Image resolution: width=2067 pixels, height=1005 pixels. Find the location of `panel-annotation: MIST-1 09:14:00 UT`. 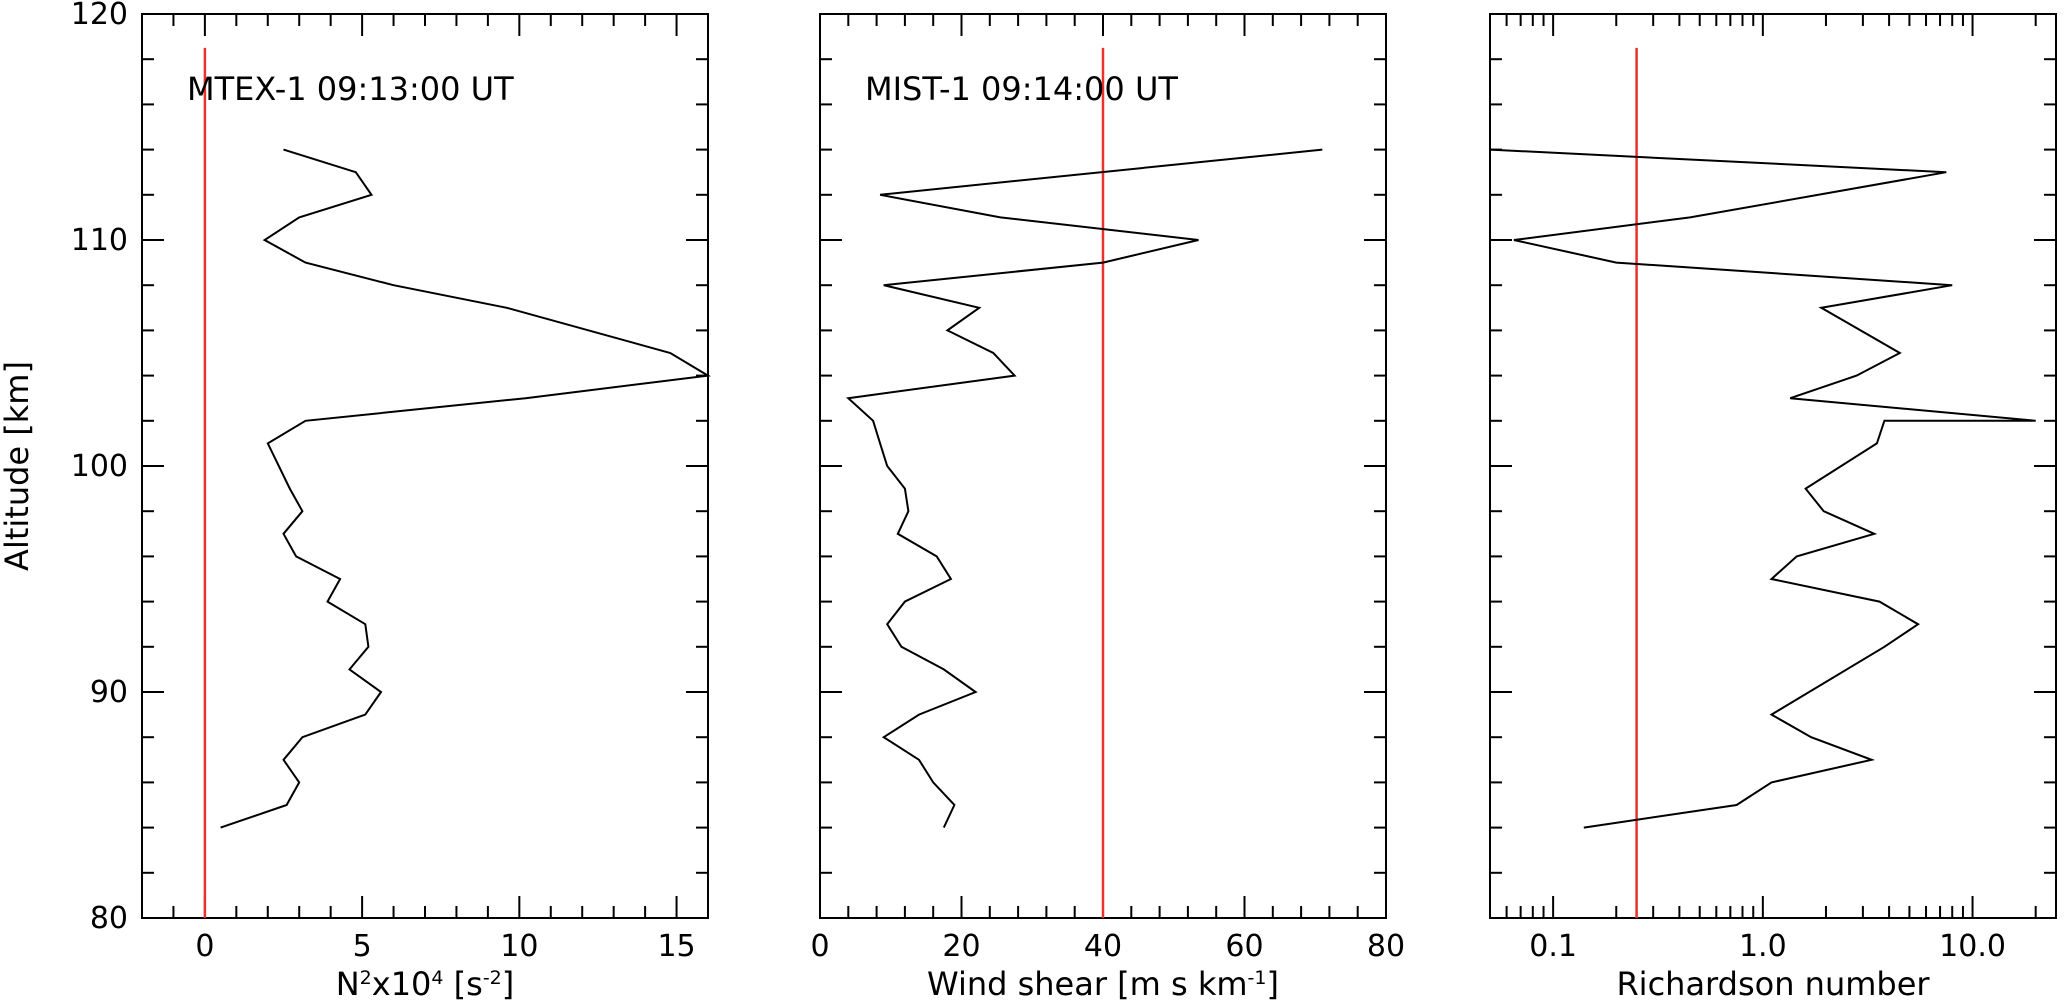

panel-annotation: MIST-1 09:14:00 UT is located at coordinates (1021, 89).